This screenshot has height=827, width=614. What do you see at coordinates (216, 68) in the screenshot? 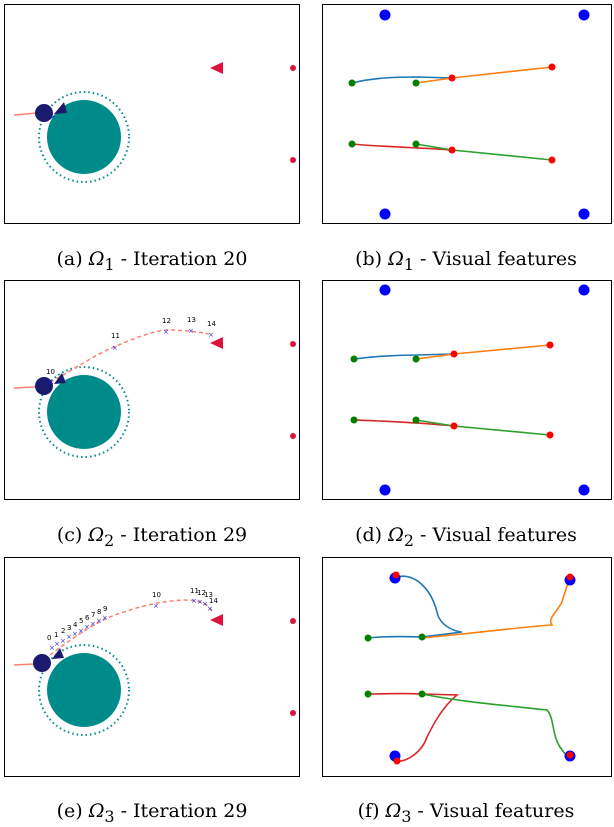
I see `goal-marker` at bounding box center [216, 68].